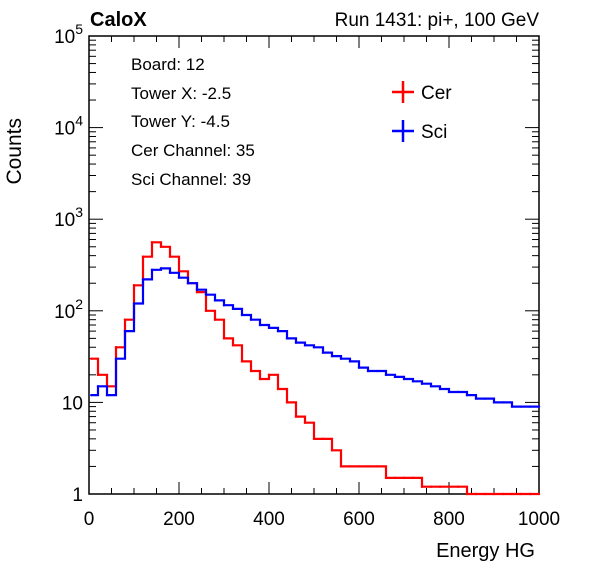  Describe the element at coordinates (68, 217) in the screenshot. I see `y-tick-label: 10³` at that location.